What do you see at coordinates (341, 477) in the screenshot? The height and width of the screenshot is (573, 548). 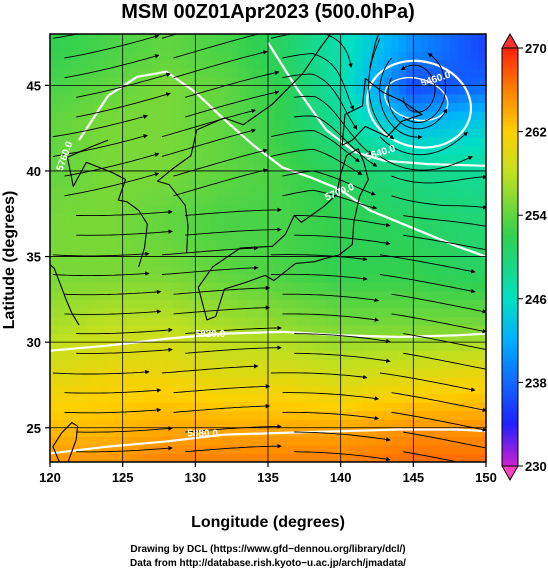 I see `x-tick-label: 140` at bounding box center [341, 477].